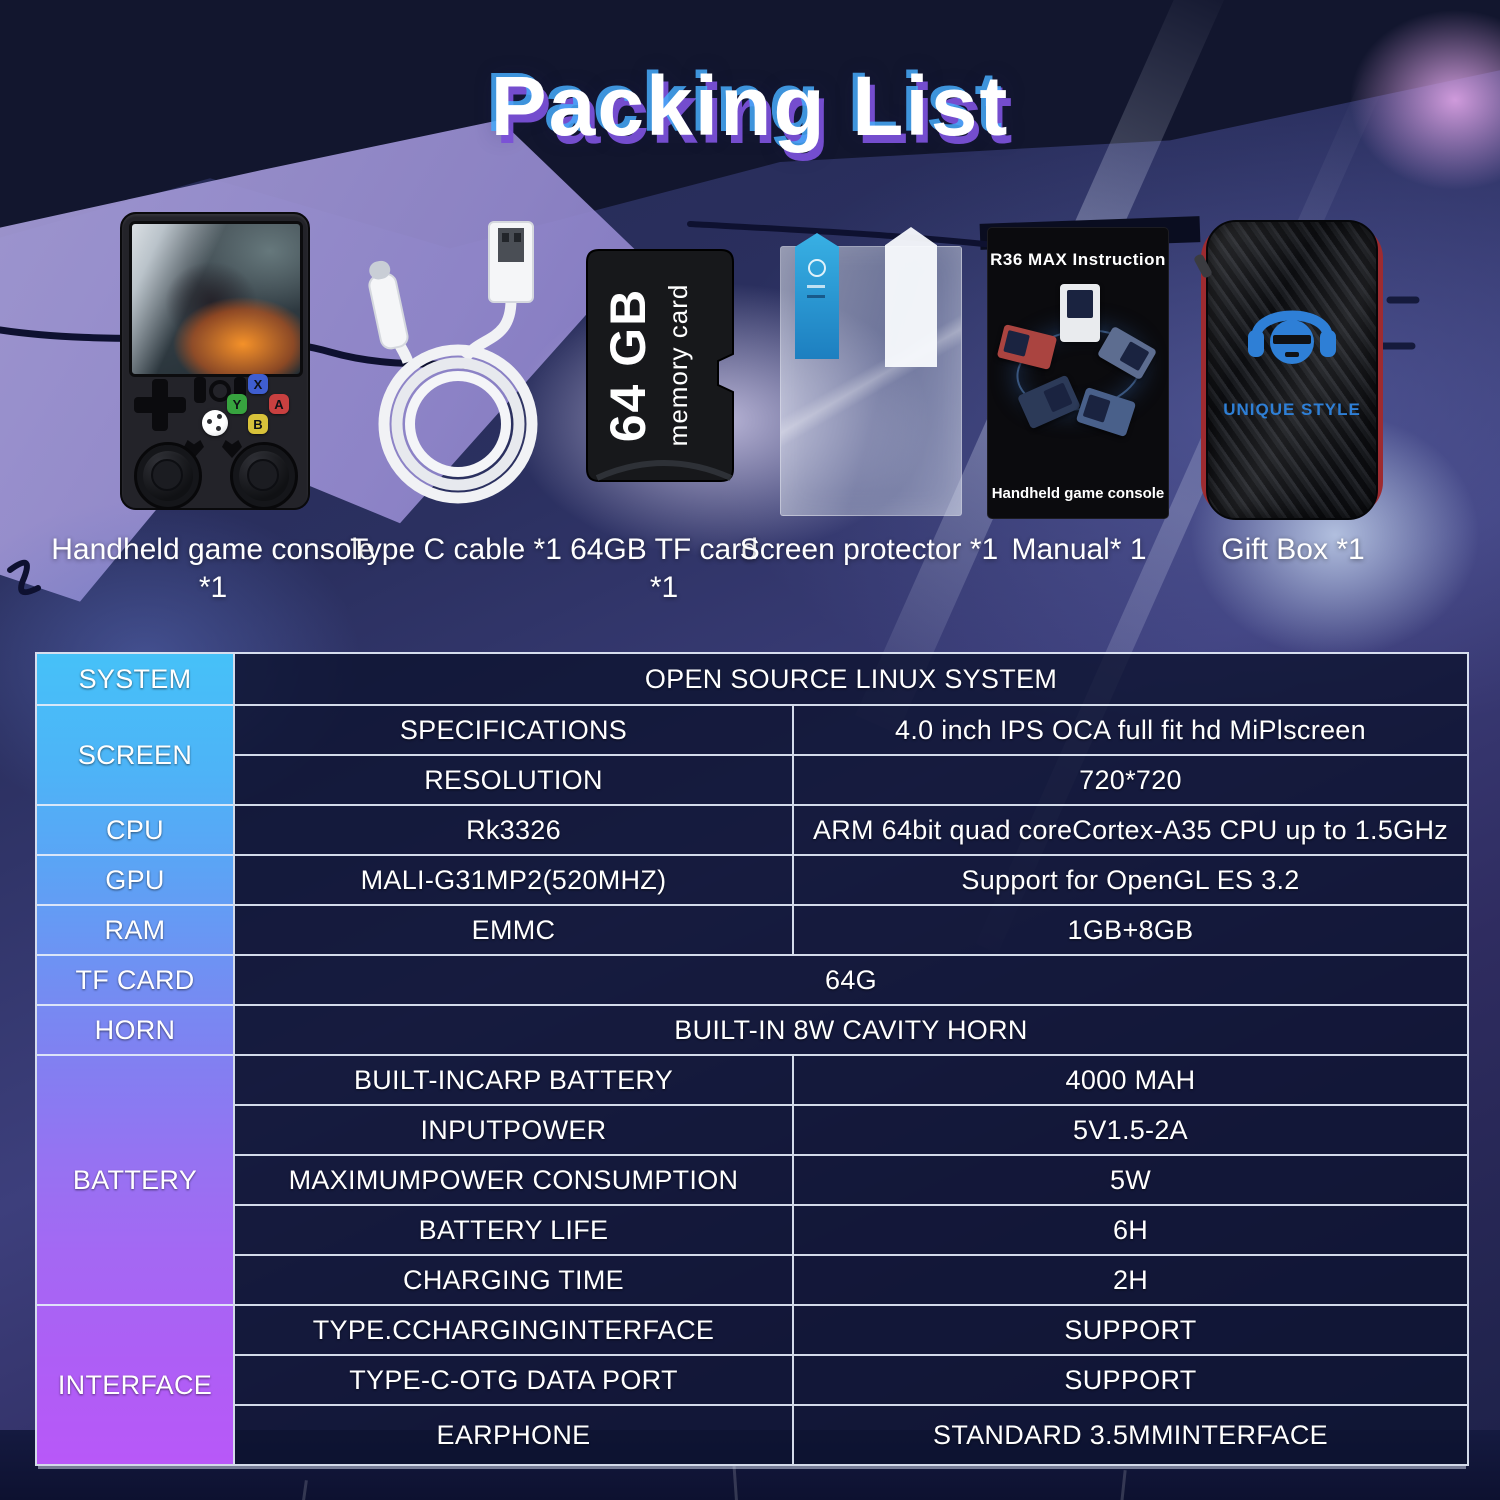 The width and height of the screenshot is (1500, 1500). What do you see at coordinates (264, 476) in the screenshot?
I see `right-joystick` at bounding box center [264, 476].